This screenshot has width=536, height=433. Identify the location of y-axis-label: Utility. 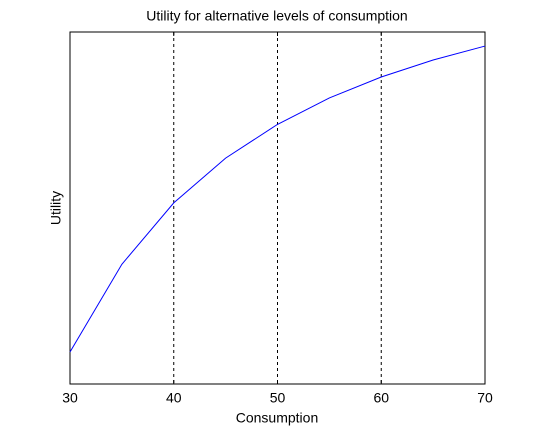
(56, 208).